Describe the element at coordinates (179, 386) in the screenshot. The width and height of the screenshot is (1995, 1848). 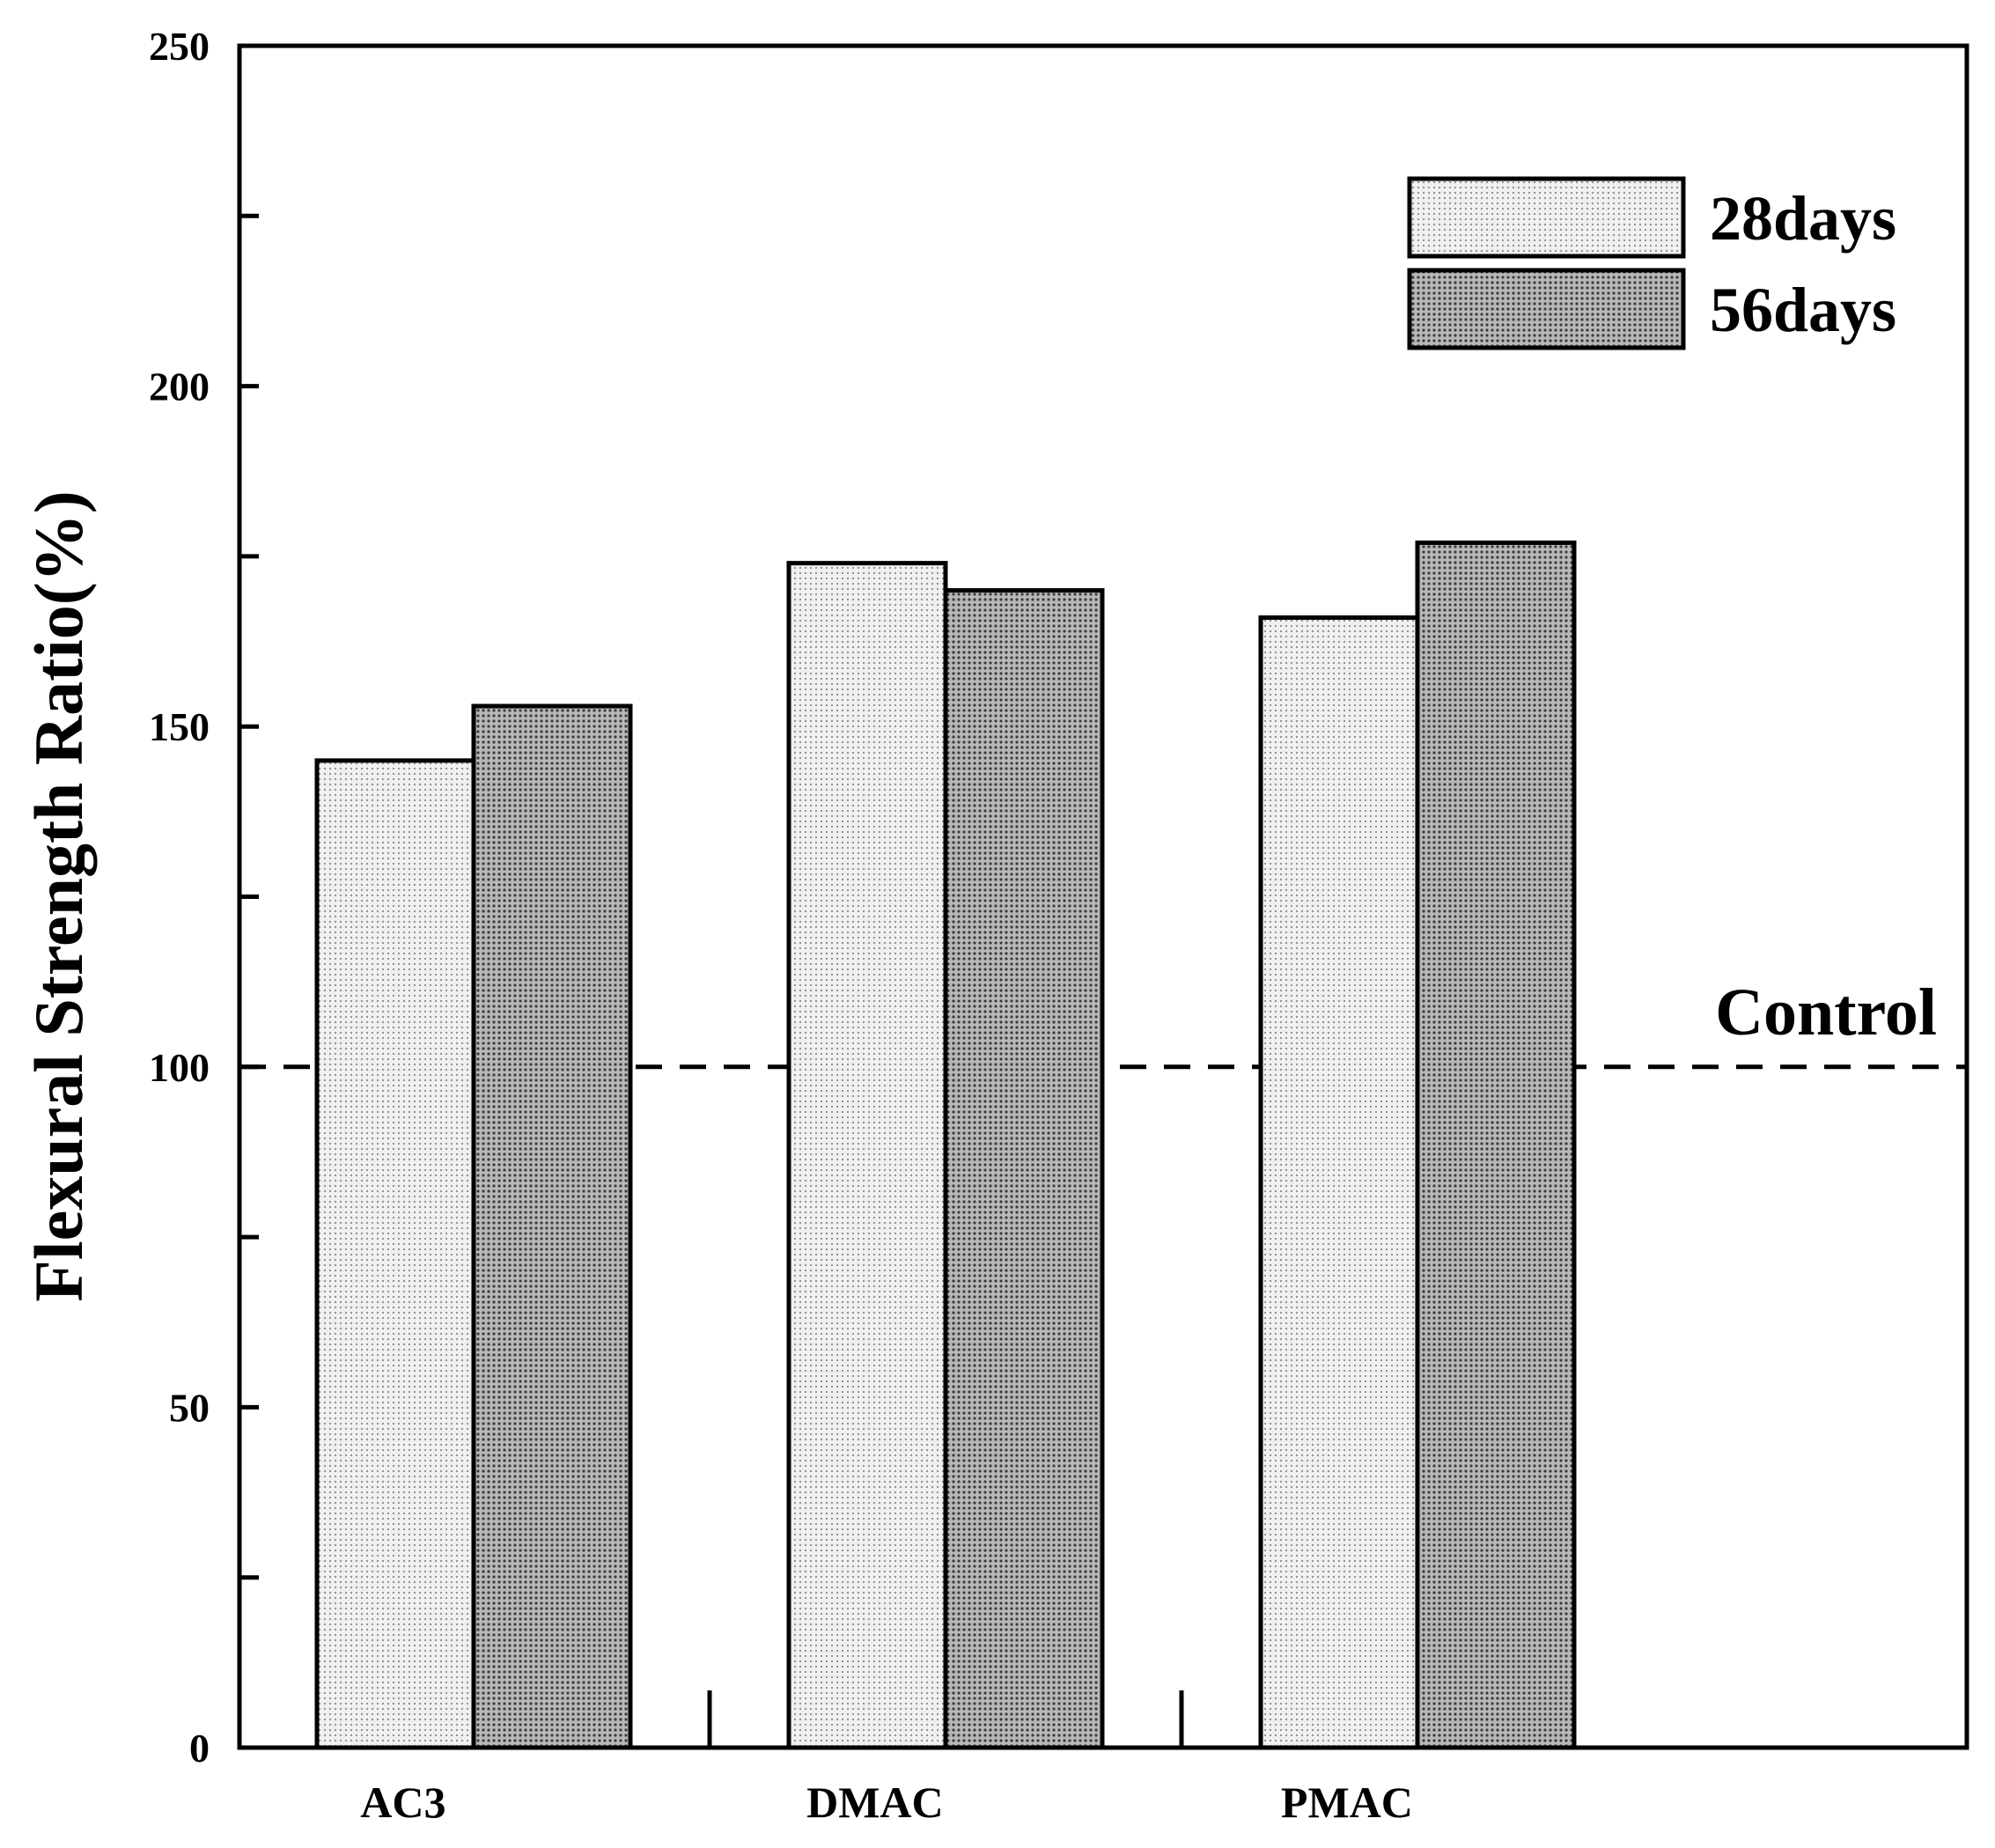
I see `y-tick-label-200: 200` at that location.